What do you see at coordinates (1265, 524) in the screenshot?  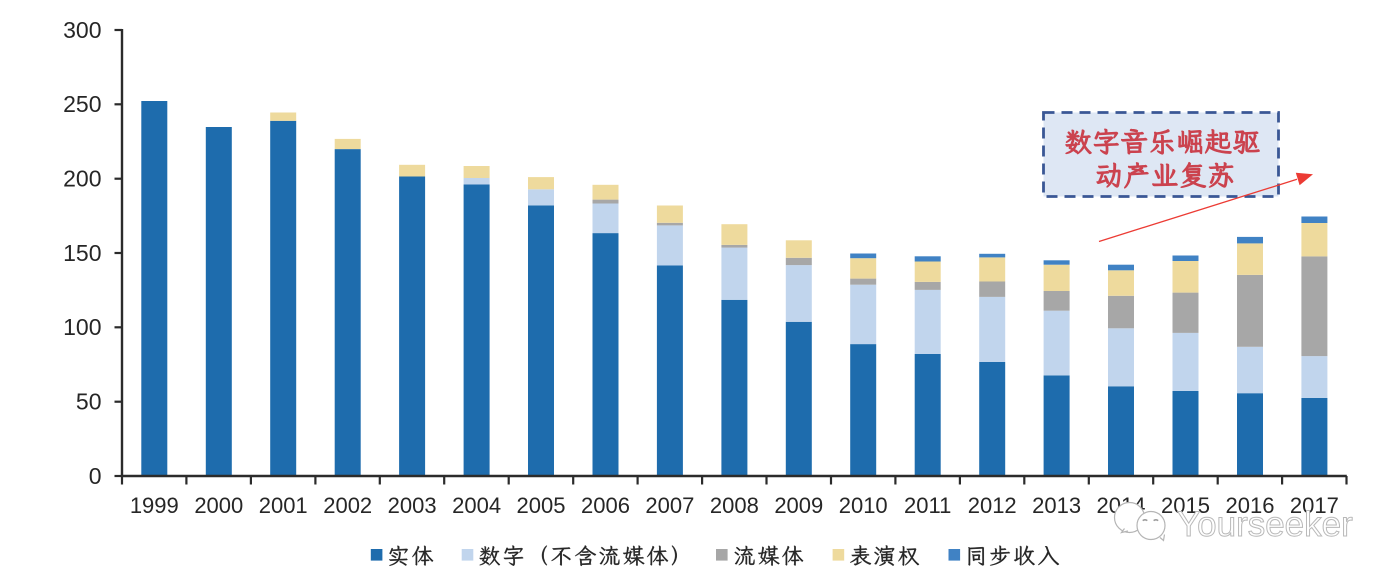 I see `svg-text: Yourseeker` at bounding box center [1265, 524].